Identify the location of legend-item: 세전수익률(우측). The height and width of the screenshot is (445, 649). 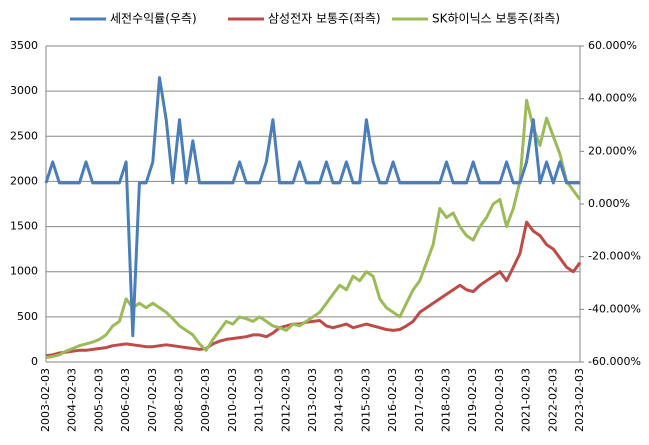
(133, 19).